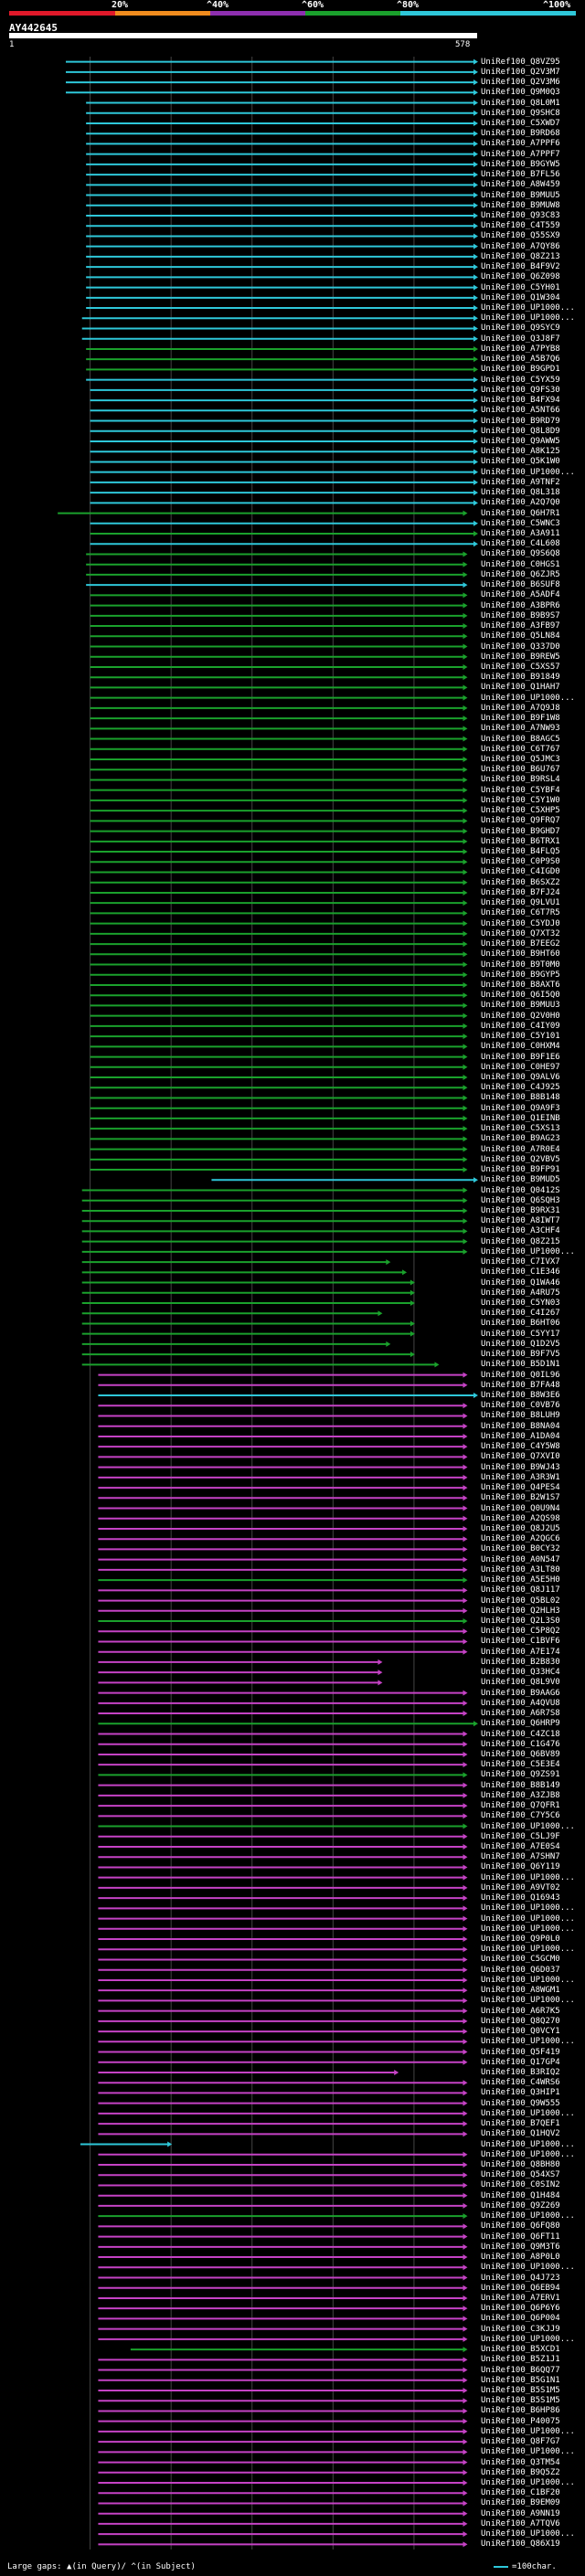 The height and width of the screenshot is (2576, 585). What do you see at coordinates (520, 852) in the screenshot?
I see `hit-label: UniRef100_B4FLQ5` at bounding box center [520, 852].